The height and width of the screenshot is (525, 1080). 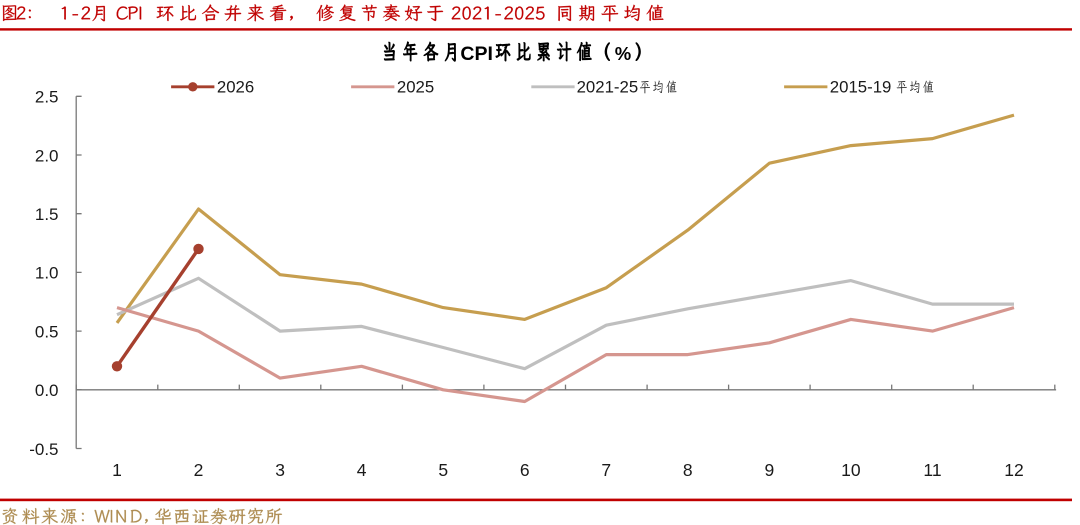 What do you see at coordinates (861, 86) in the screenshot?
I see `svg-text: 2015-19` at bounding box center [861, 86].